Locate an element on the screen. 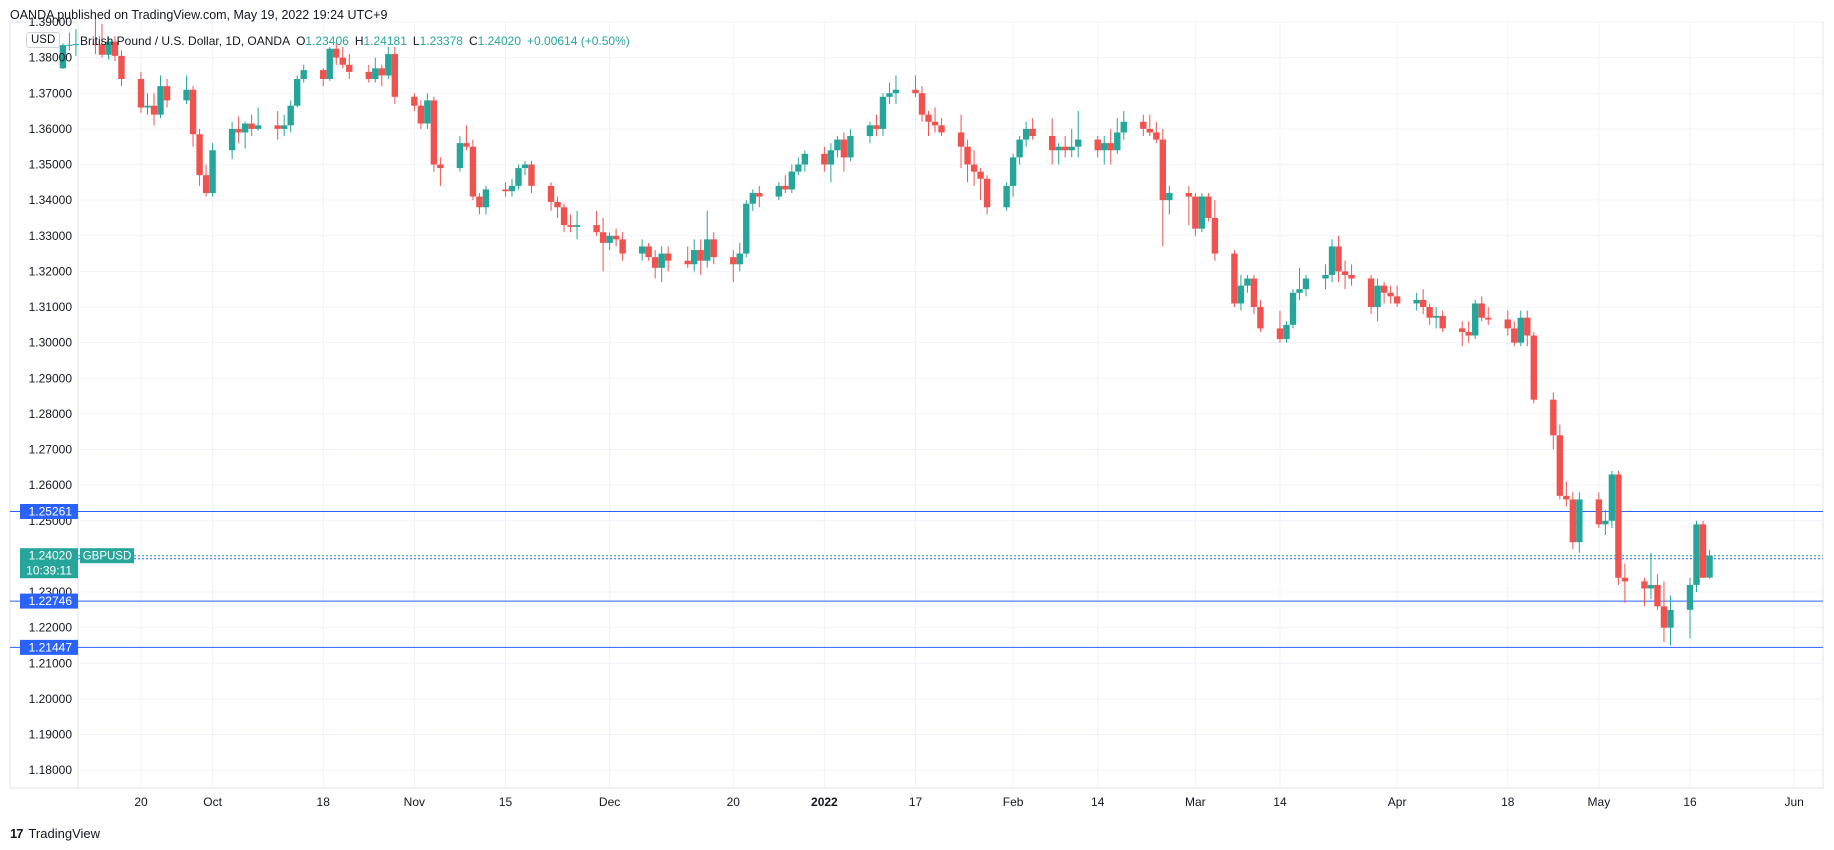 Image resolution: width=1834 pixels, height=850 pixels. y-tick-label: 1.19000 is located at coordinates (51, 735).